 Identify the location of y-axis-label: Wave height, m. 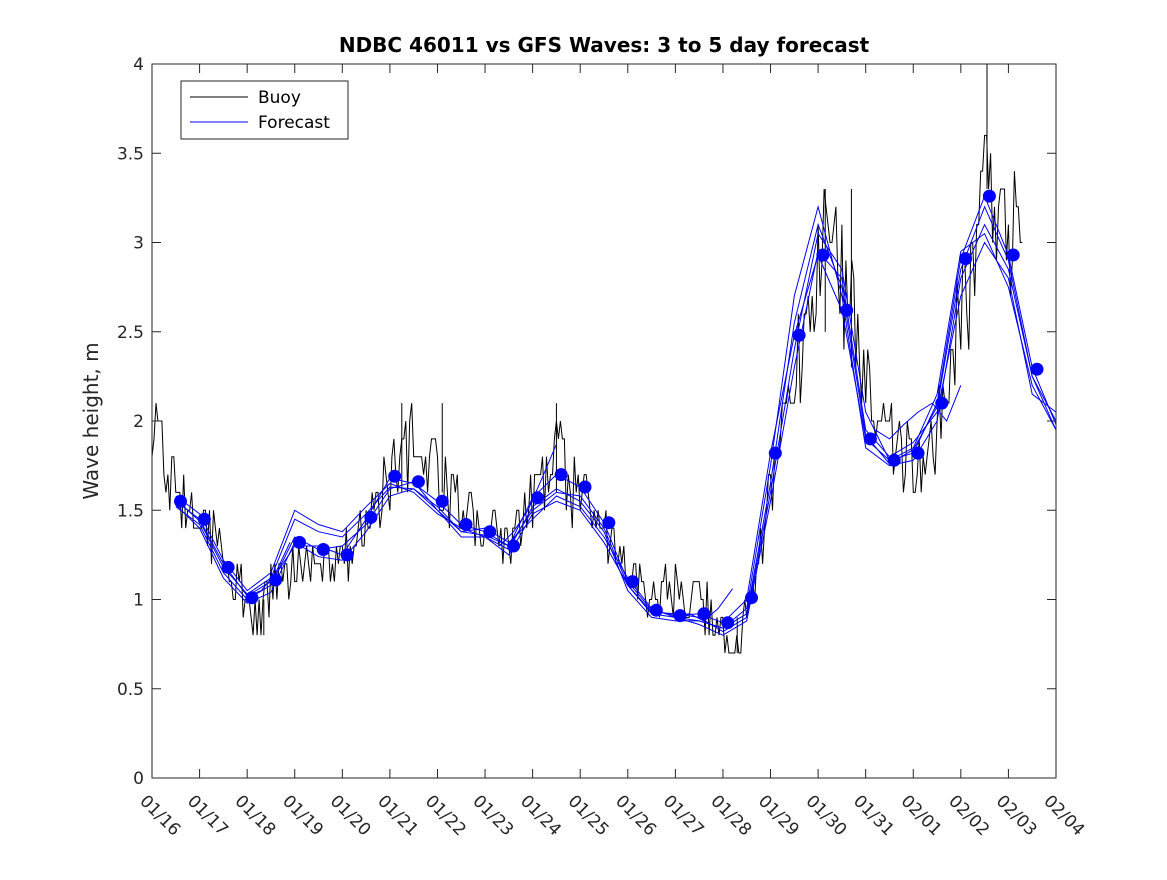
(91, 420).